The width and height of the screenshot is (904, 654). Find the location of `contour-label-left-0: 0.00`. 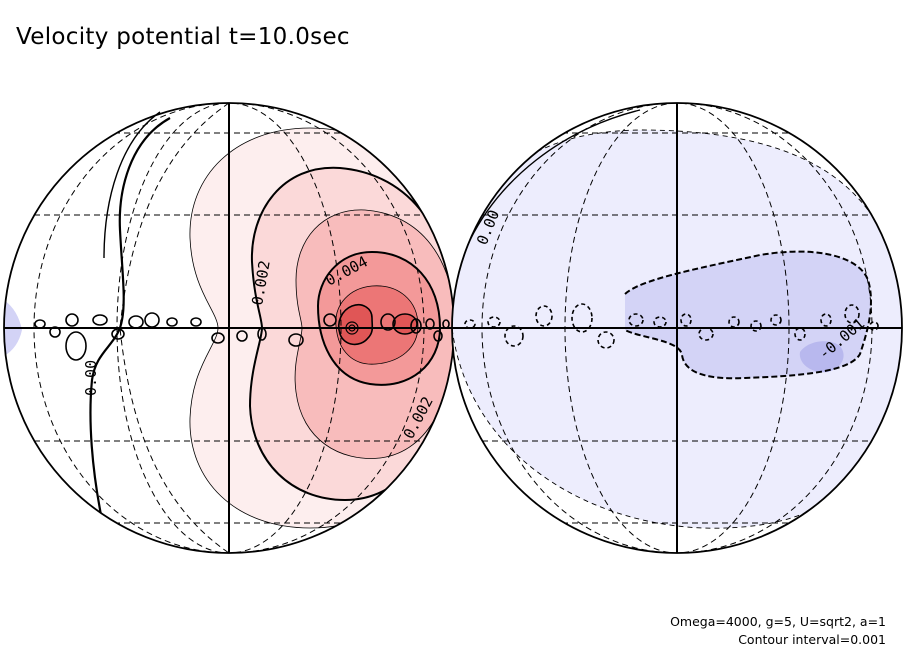

contour-label-left-0: 0.00 is located at coordinates (91, 378).